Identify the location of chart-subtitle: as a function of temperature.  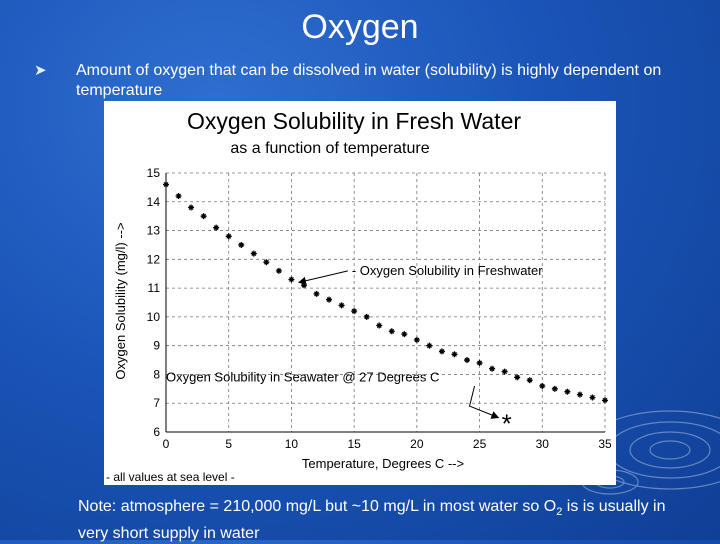
(329, 148).